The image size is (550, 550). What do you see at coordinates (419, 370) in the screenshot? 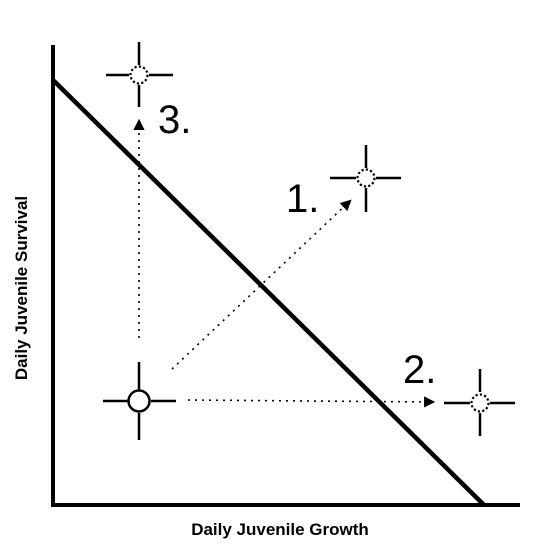
I see `option-label-2: 2.` at bounding box center [419, 370].